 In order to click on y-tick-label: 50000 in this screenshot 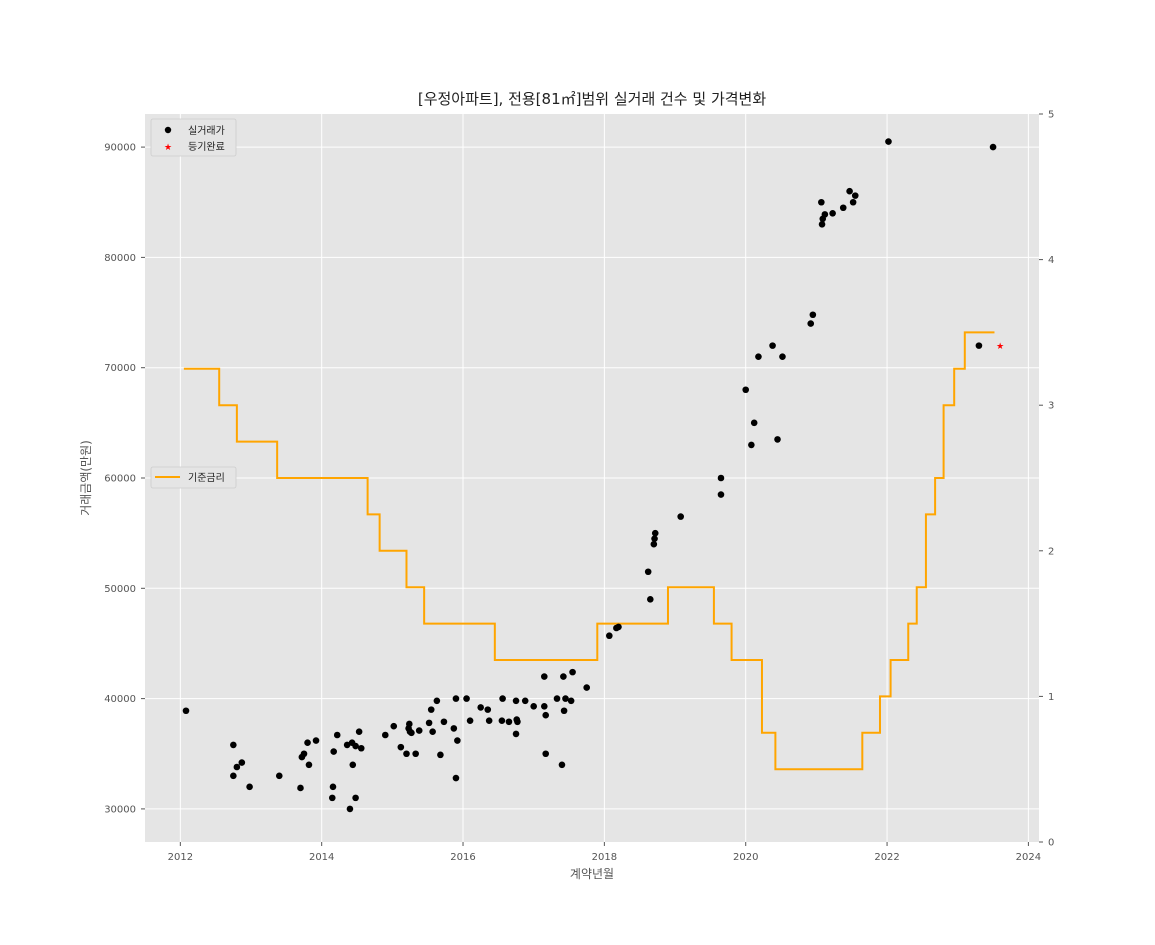, I will do `click(120, 589)`.